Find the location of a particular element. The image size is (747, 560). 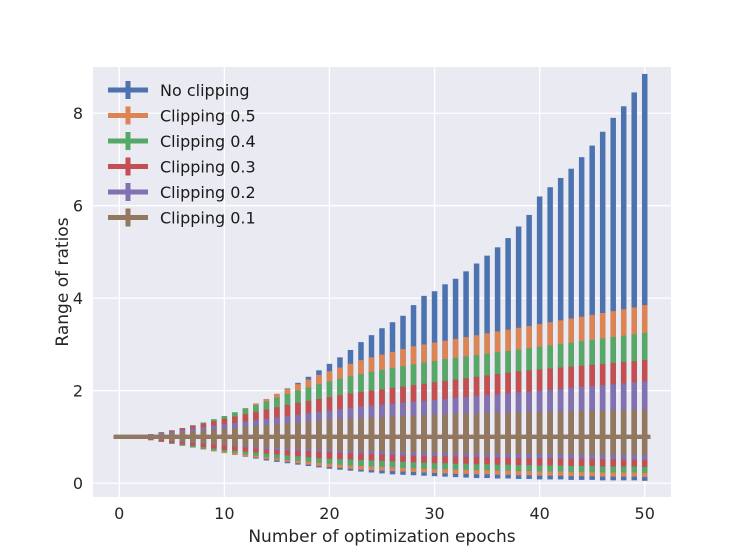

y-tick-label: 0 is located at coordinates (78, 483).